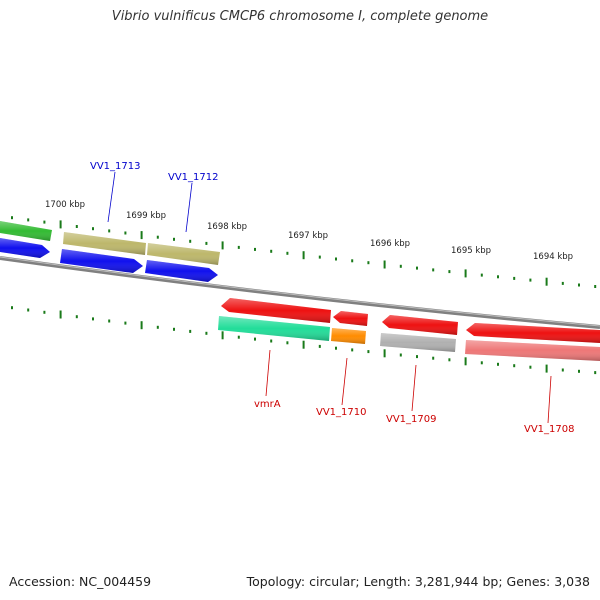 The width and height of the screenshot is (600, 600). Describe the element at coordinates (471, 251) in the screenshot. I see `kbp-label-1695: 1695 kbp` at that location.